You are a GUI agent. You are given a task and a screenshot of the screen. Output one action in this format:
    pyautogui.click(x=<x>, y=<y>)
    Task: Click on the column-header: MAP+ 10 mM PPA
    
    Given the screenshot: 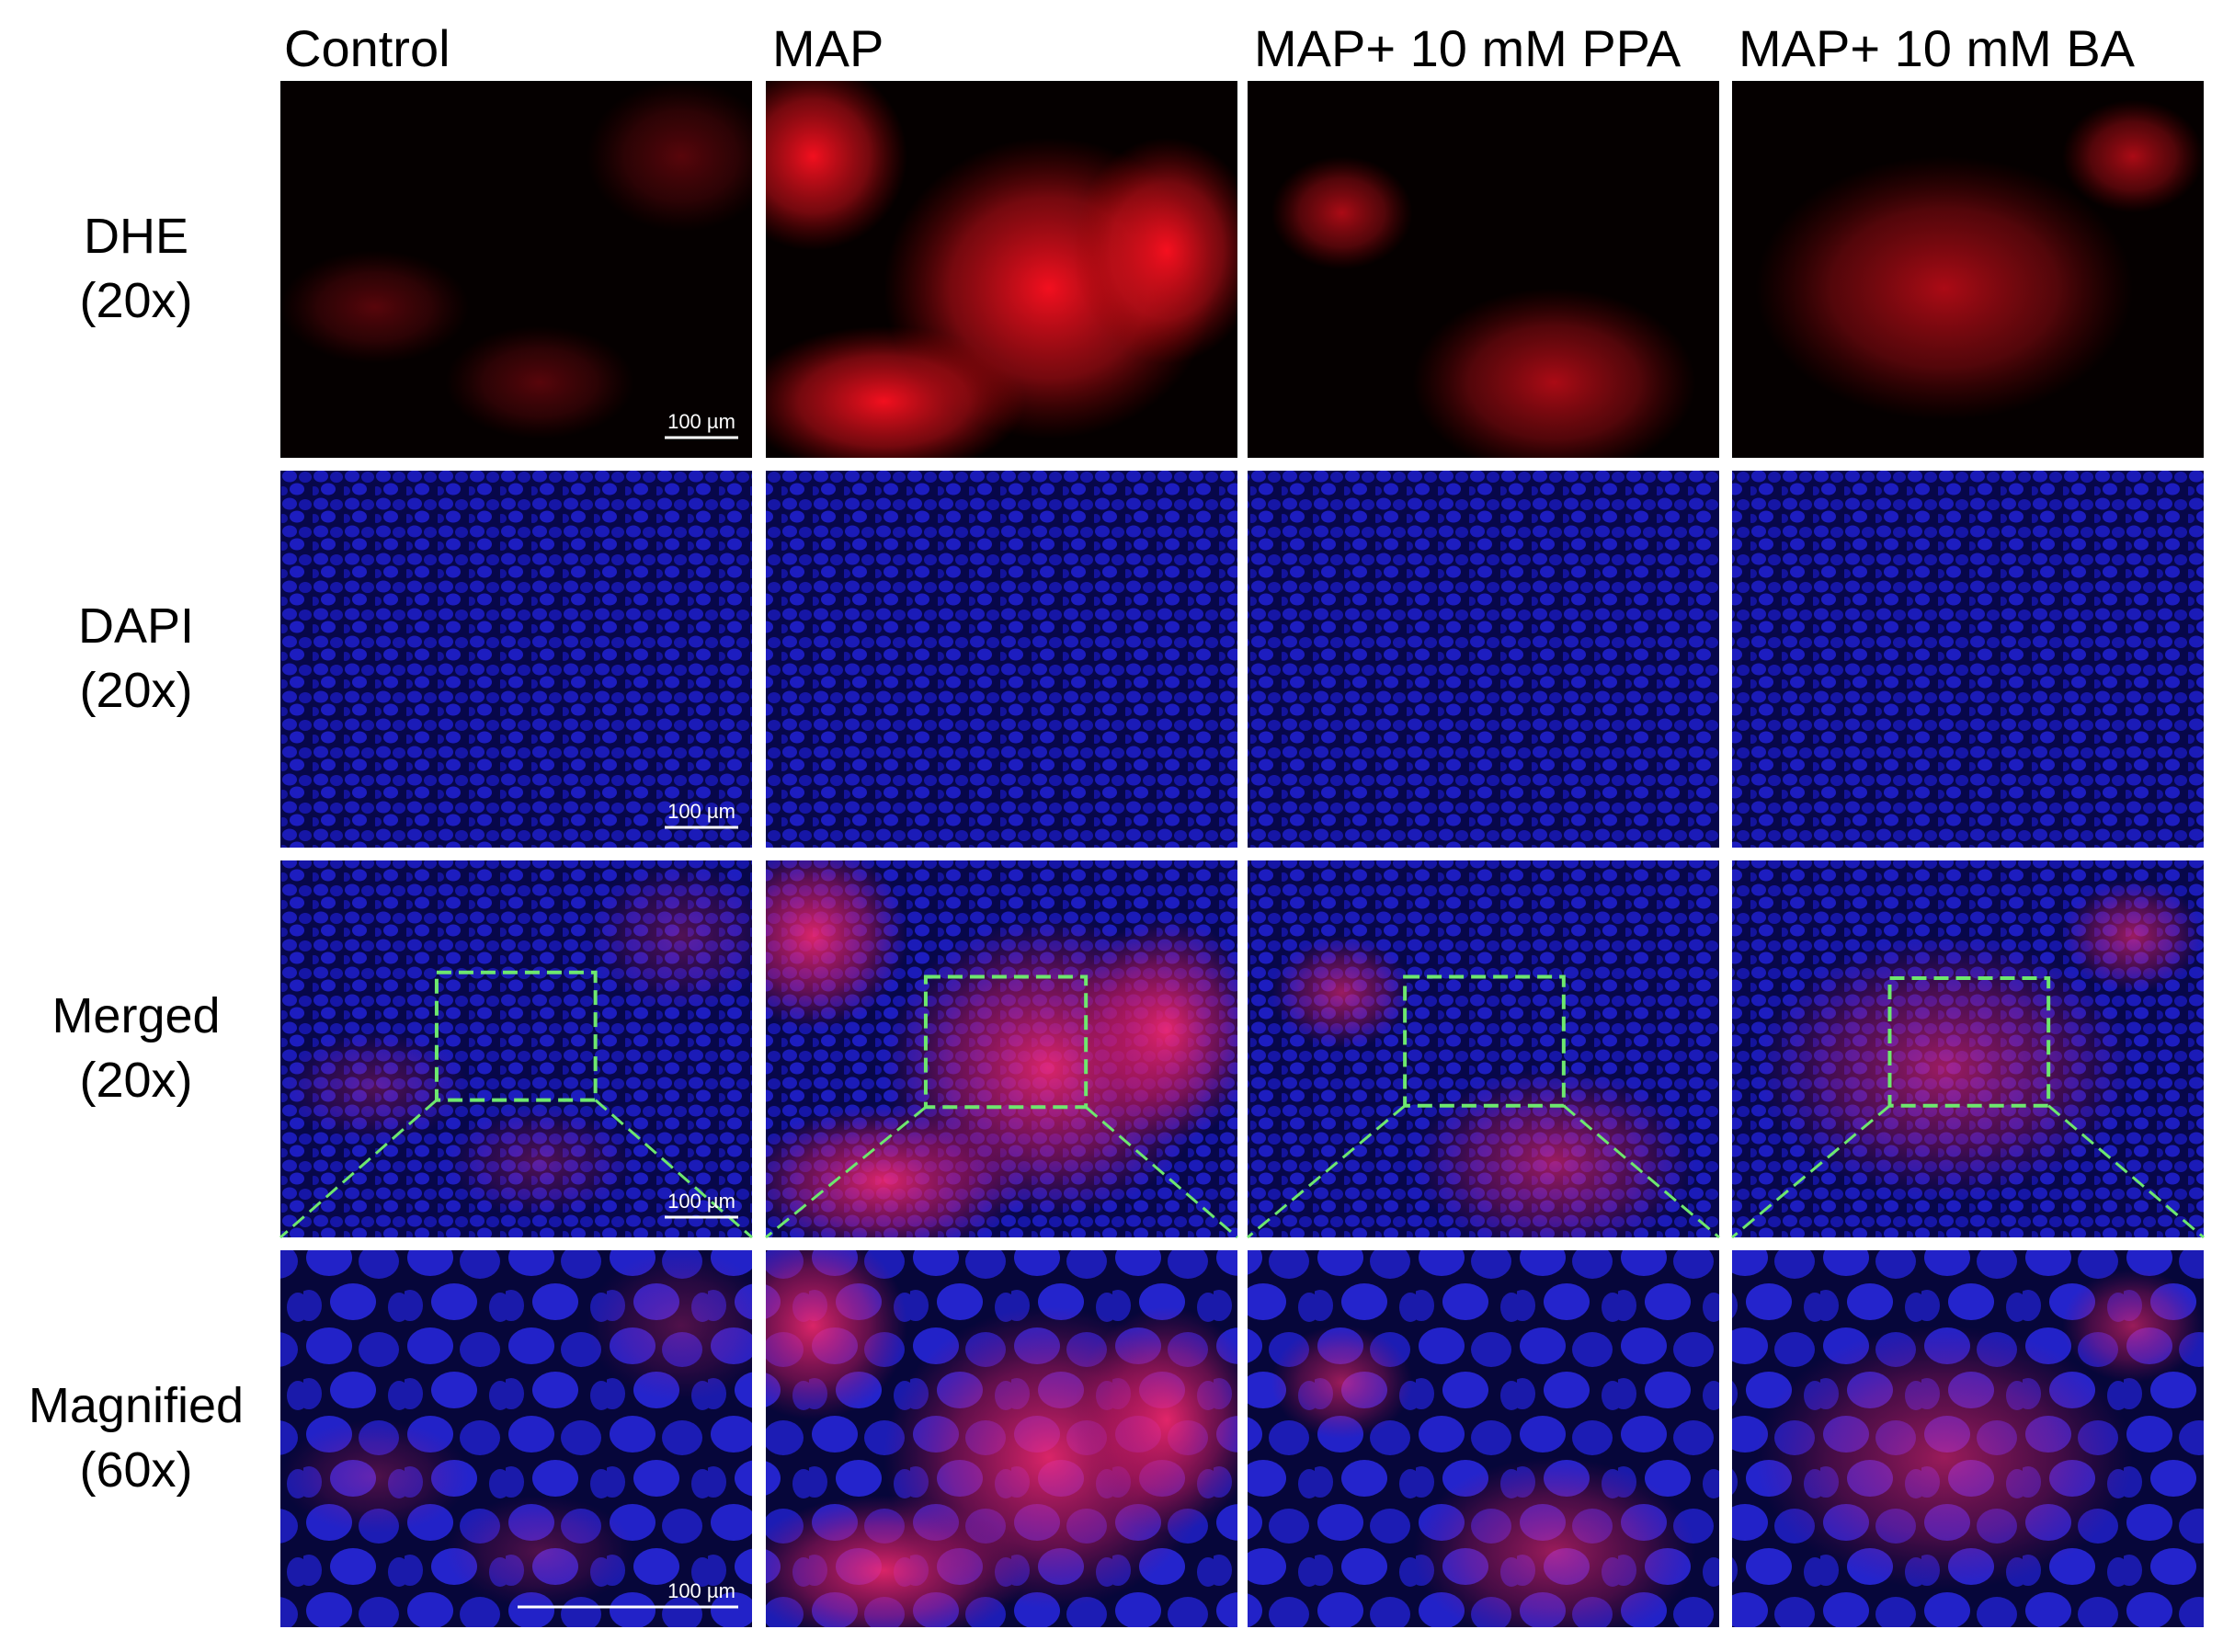 What is the action you would take?
    pyautogui.click(x=1468, y=48)
    